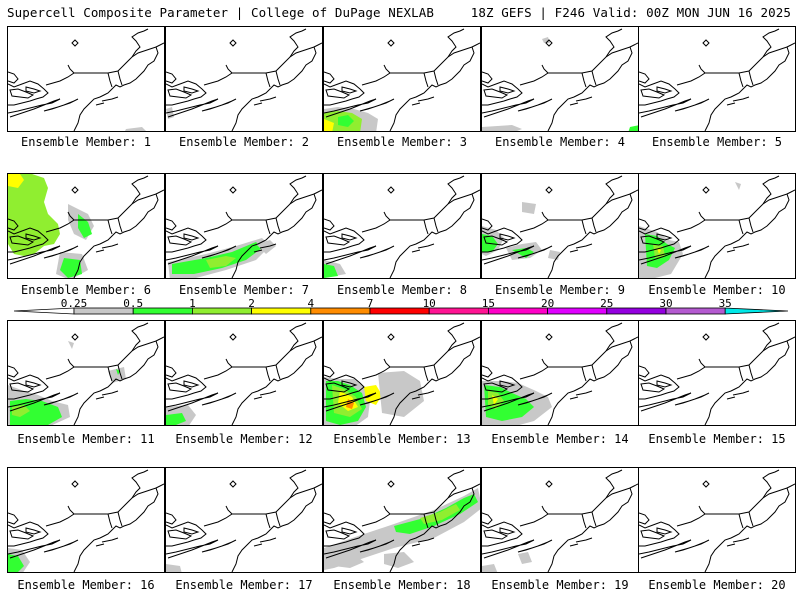 The width and height of the screenshot is (800, 600). What do you see at coordinates (402, 585) in the screenshot?
I see `ensemble-member-label: Ensemble Member: 18` at bounding box center [402, 585].